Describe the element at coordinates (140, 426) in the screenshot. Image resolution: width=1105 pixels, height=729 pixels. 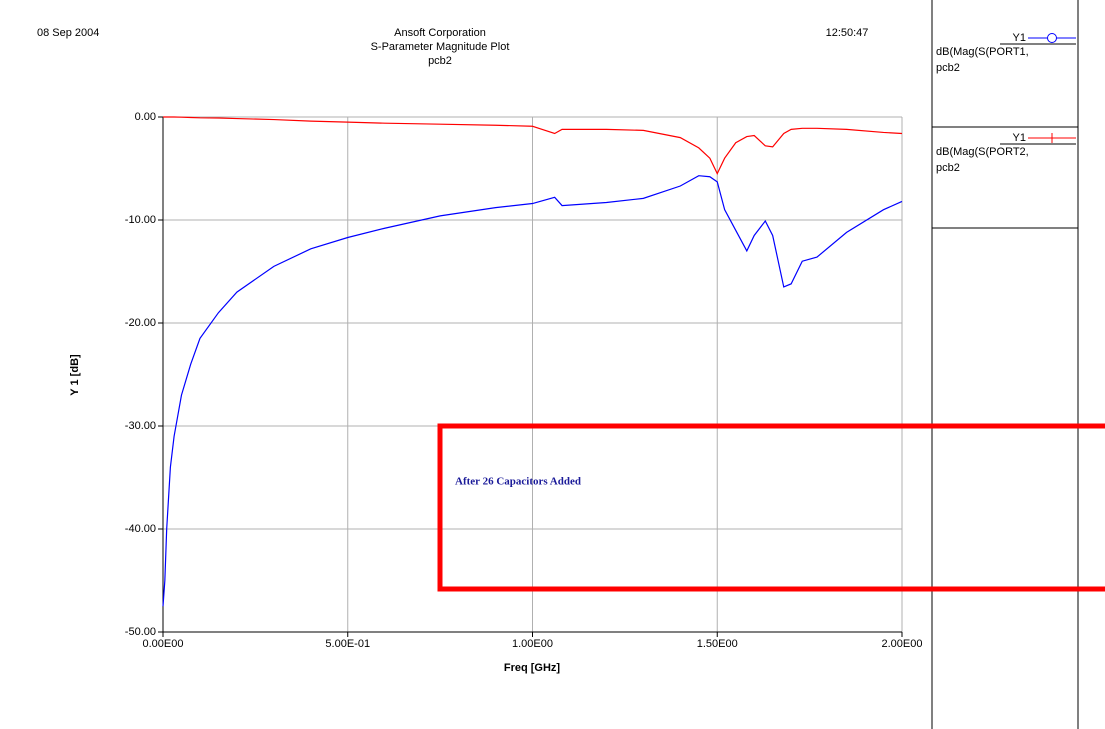
I see `y-tick-label: -30.00` at that location.